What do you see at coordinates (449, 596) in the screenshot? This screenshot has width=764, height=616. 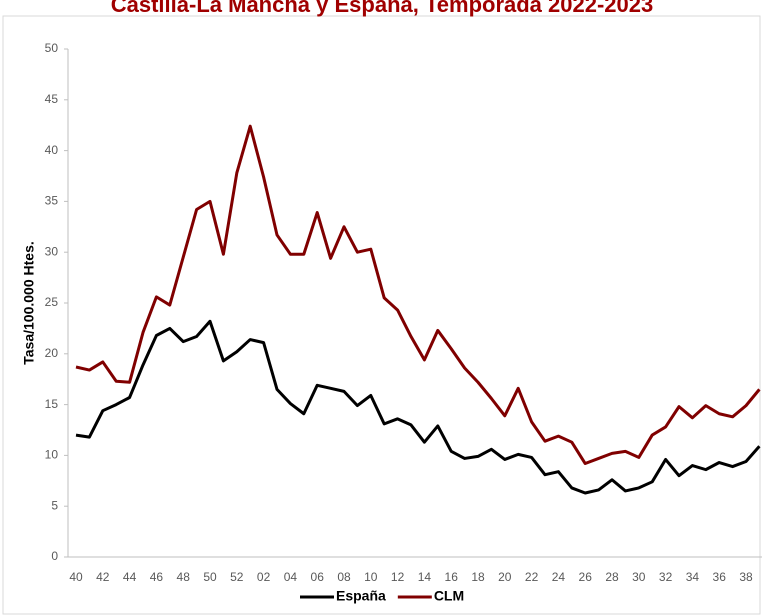 I see `legend-label: CLM` at bounding box center [449, 596].